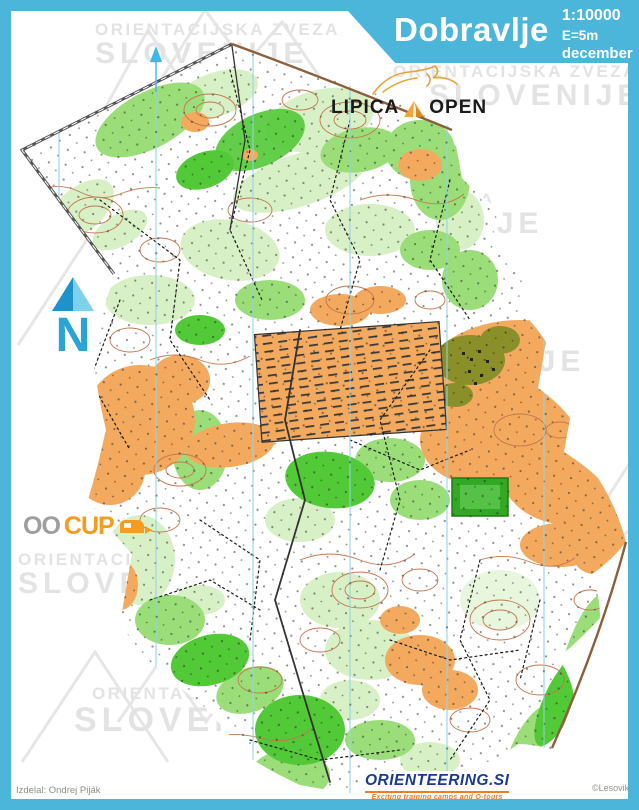 The width and height of the screenshot is (639, 810). Describe the element at coordinates (156, 69) in the screenshot. I see `north-line-arrow-icon` at that location.